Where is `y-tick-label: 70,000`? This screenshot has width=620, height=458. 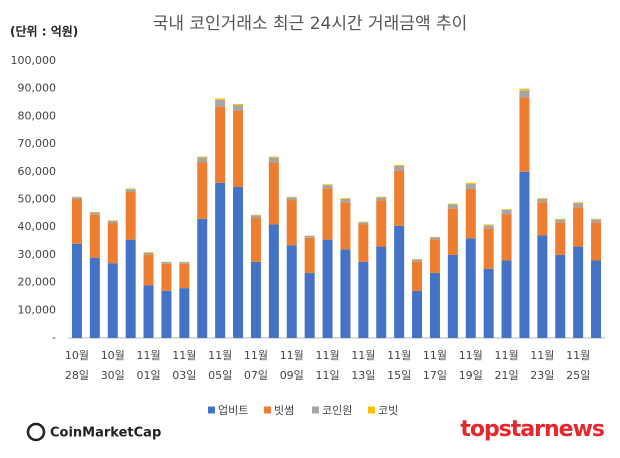 y-tick-label: 70,000 is located at coordinates (37, 143).